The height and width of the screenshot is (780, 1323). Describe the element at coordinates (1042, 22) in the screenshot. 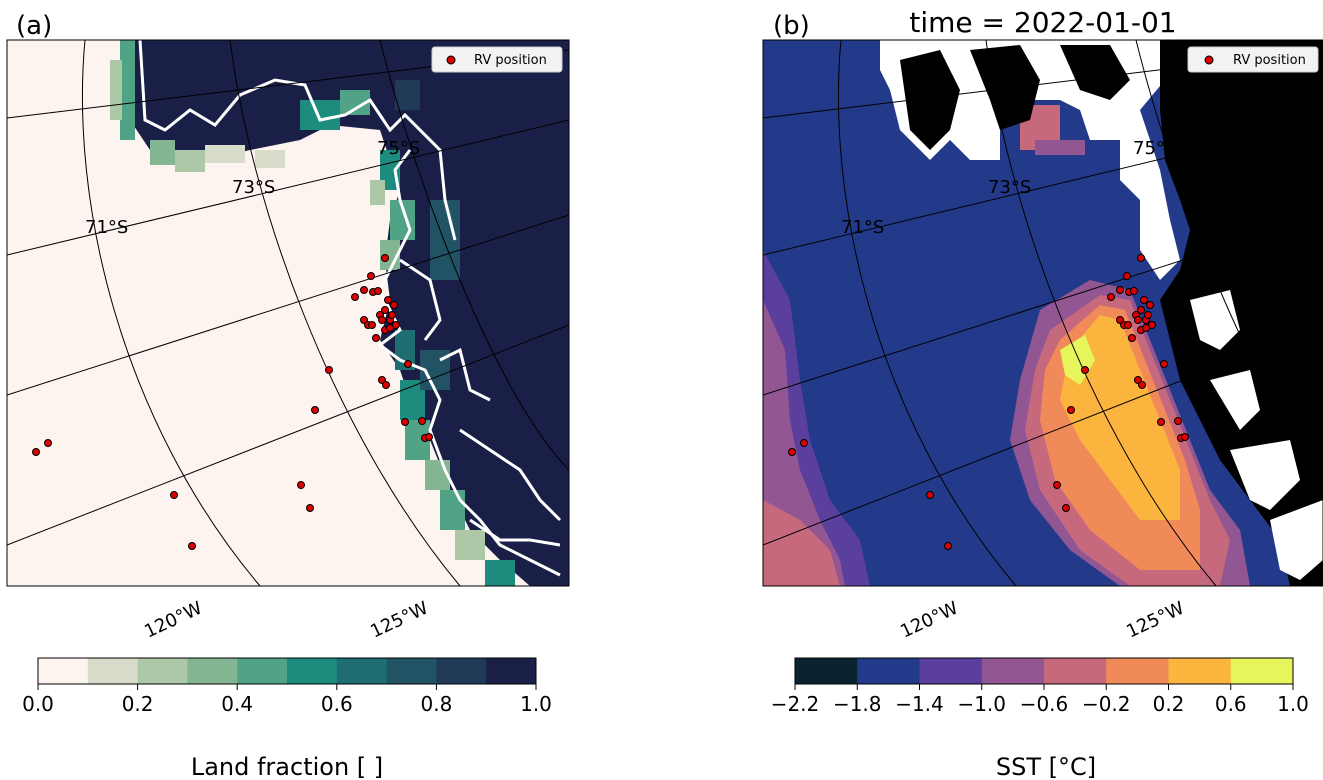

I see `panel-b-title: time = 2022-01-01` at that location.